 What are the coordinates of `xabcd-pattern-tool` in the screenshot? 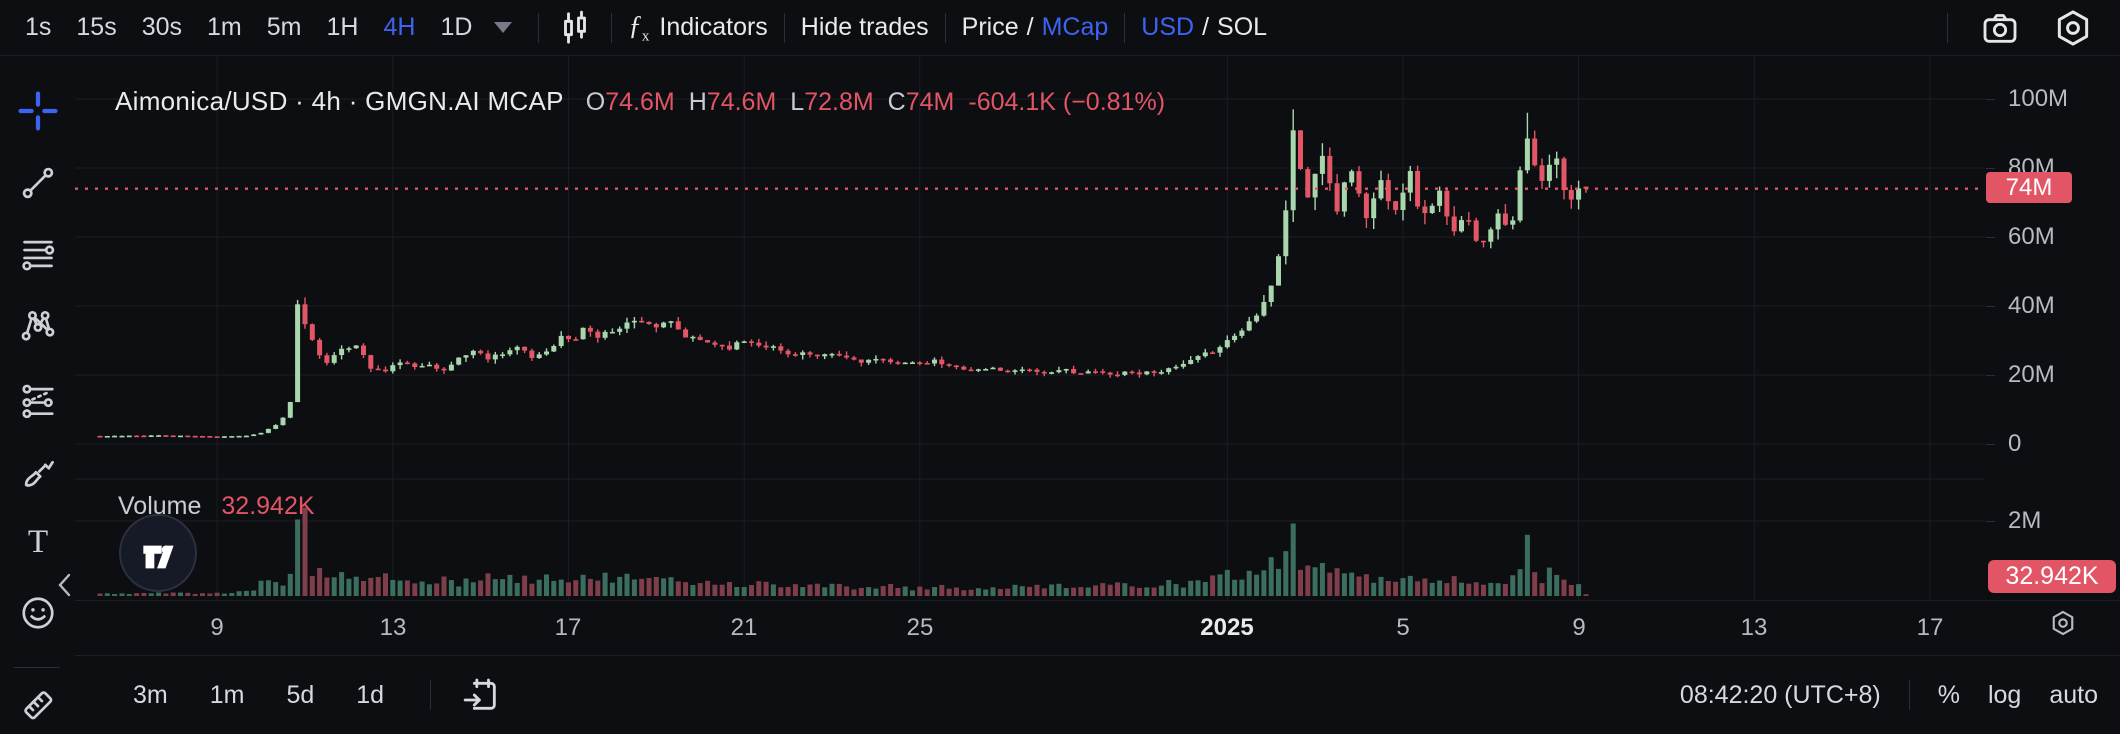 It's located at (38, 327).